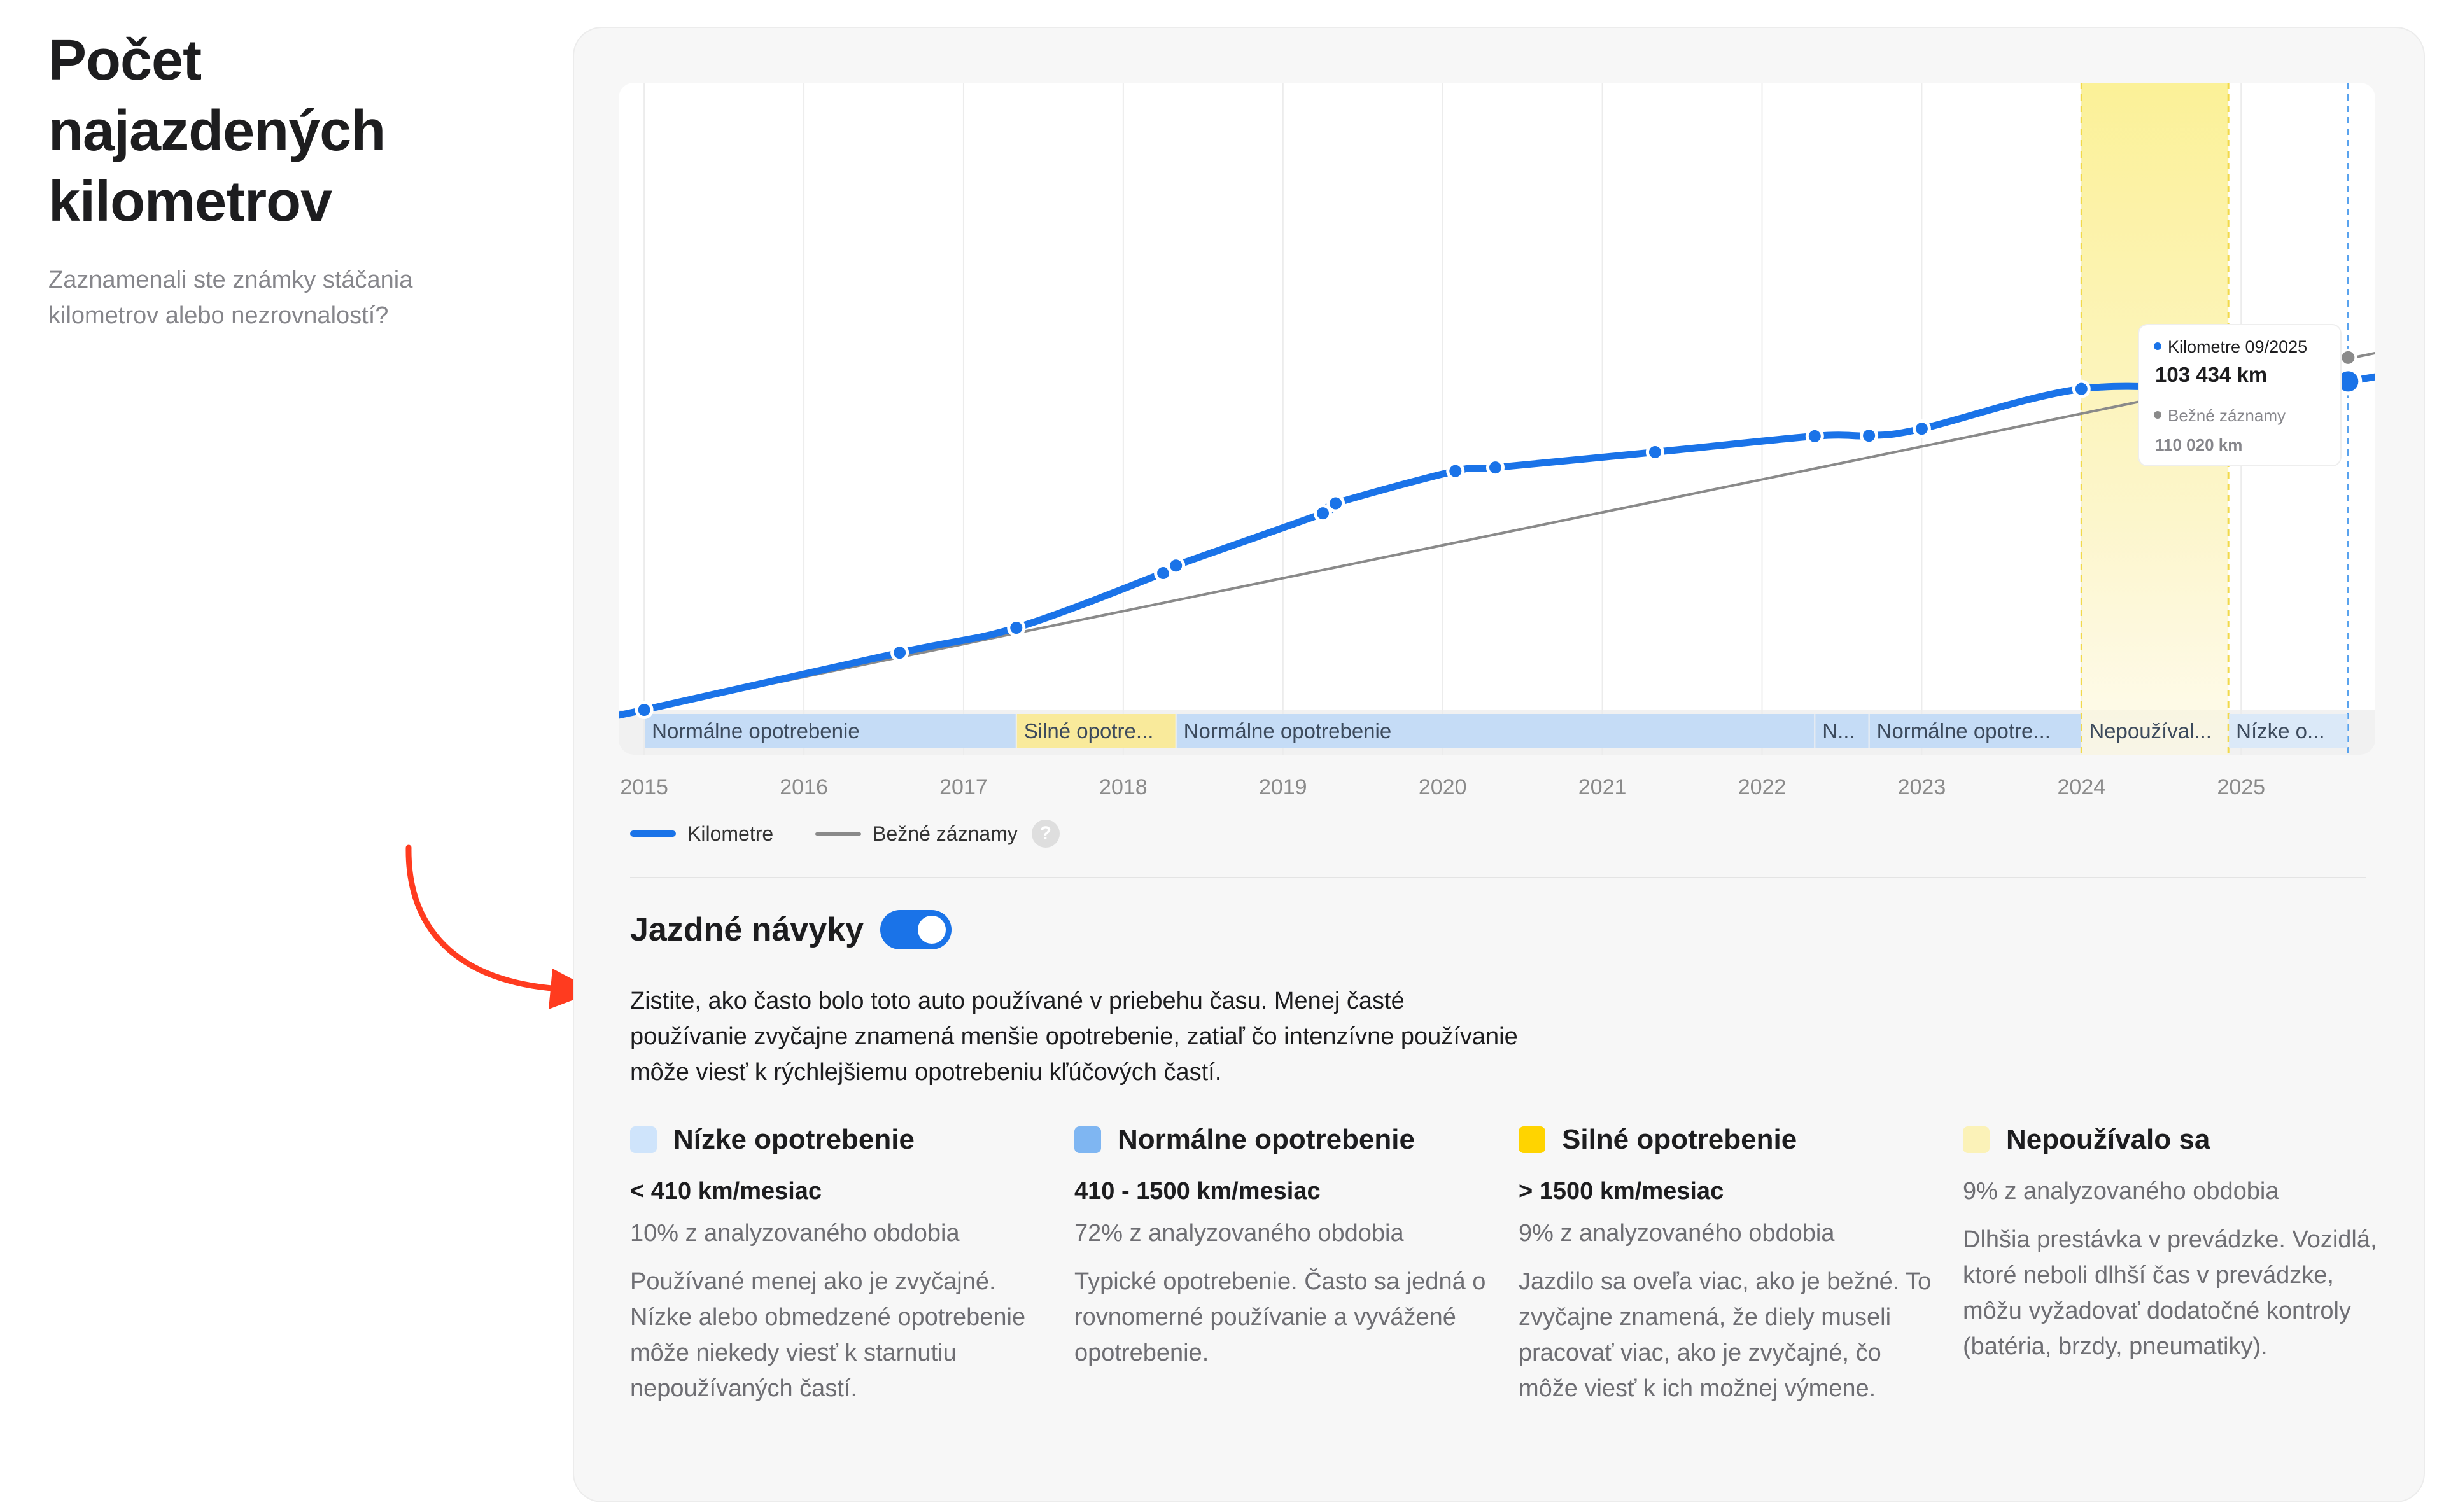 This screenshot has width=2444, height=1512. What do you see at coordinates (1443, 785) in the screenshot?
I see `x-tick-label: 2020` at bounding box center [1443, 785].